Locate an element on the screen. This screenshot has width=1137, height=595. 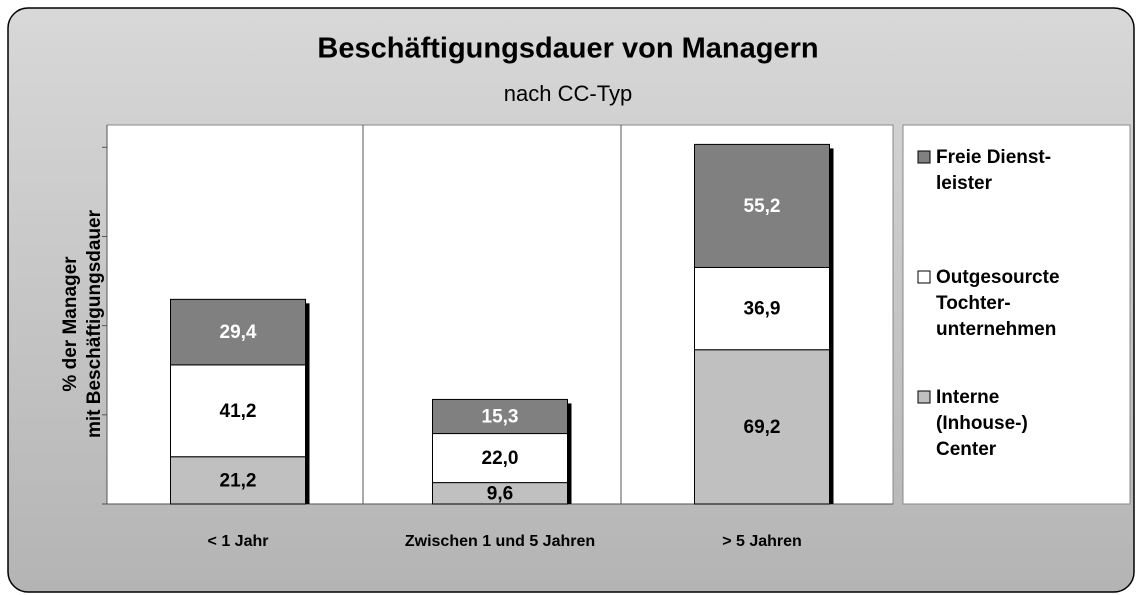
data-label: 36,9 is located at coordinates (762, 309).